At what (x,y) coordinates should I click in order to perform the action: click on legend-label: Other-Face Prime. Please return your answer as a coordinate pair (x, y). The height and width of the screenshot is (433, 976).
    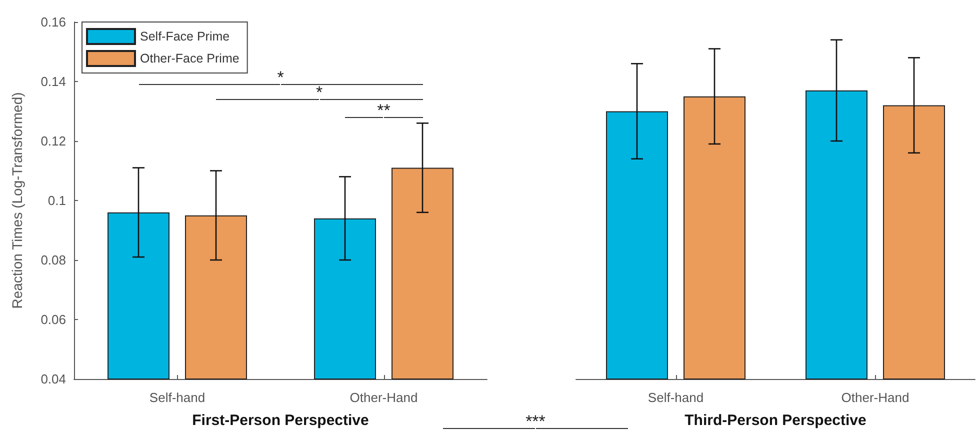
    Looking at the image, I should click on (190, 59).